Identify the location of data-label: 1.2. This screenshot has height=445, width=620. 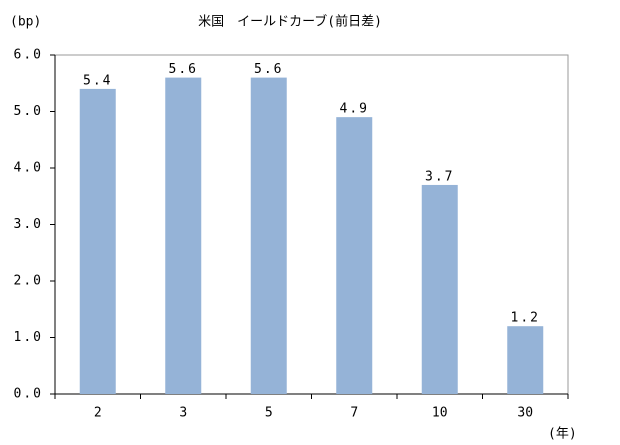
(525, 318).